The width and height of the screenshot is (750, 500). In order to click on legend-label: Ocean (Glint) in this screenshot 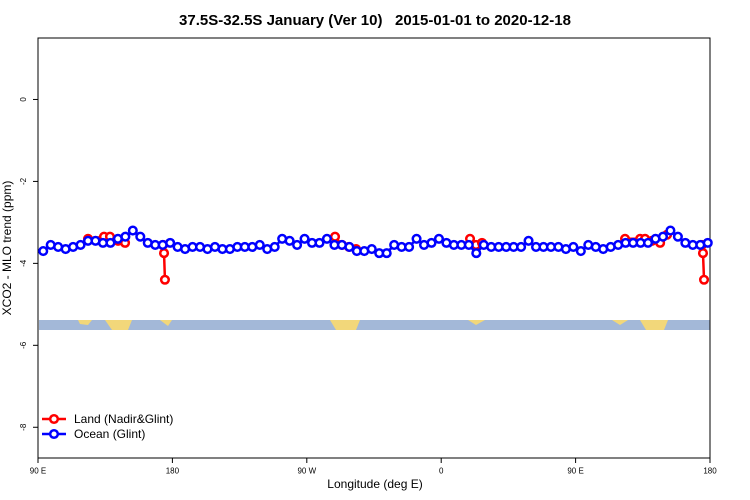, I will do `click(109, 434)`.